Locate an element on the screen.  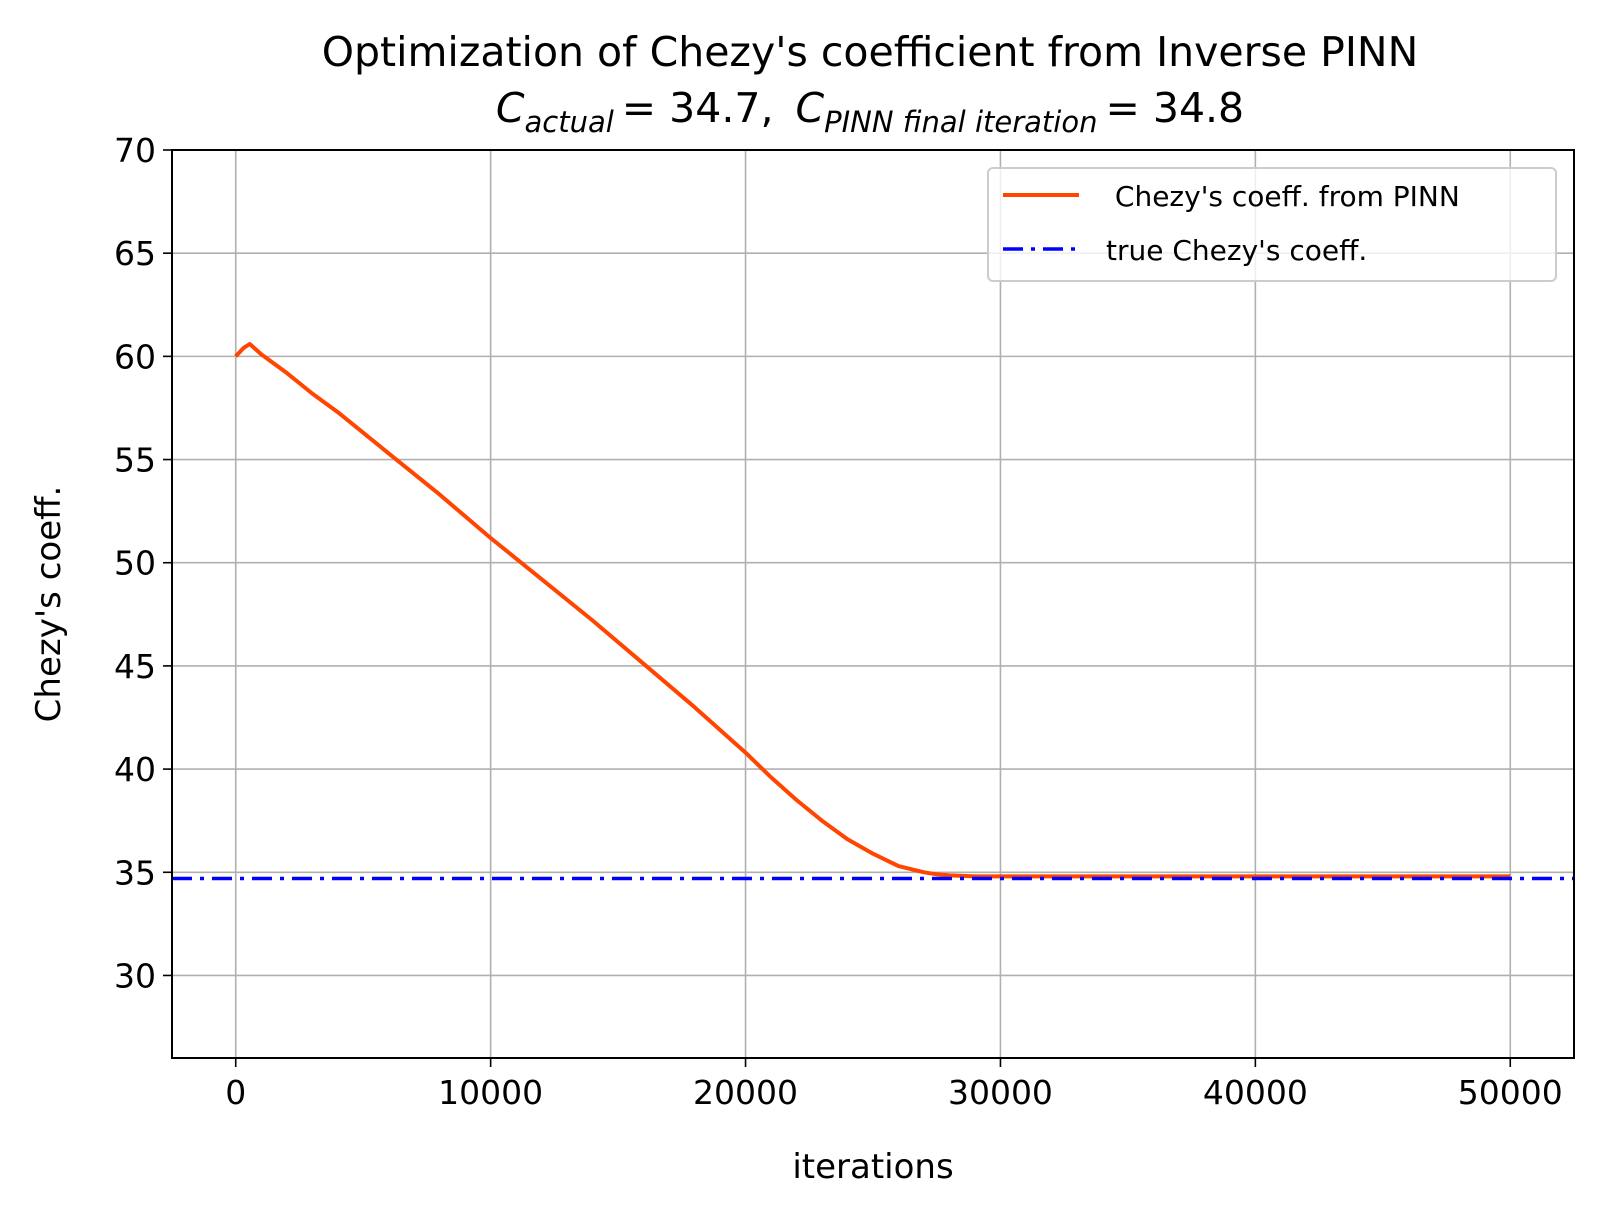
x-tick-label: 10000 is located at coordinates (490, 1092).